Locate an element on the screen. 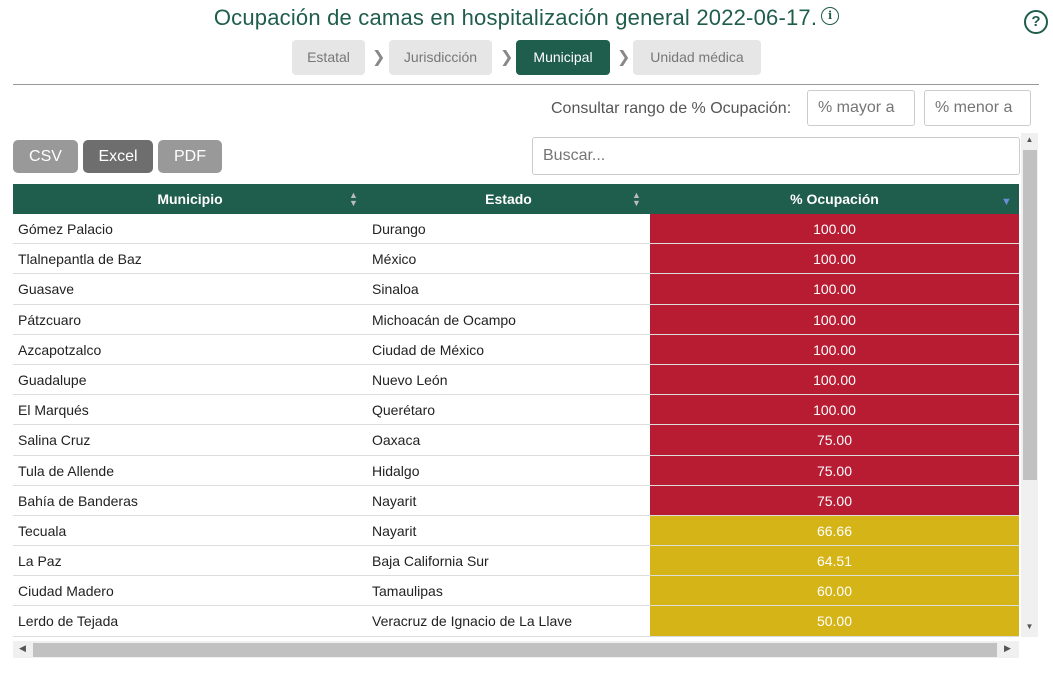 The width and height of the screenshot is (1053, 688). scroll-right-icon: ▶ is located at coordinates (1007, 648).